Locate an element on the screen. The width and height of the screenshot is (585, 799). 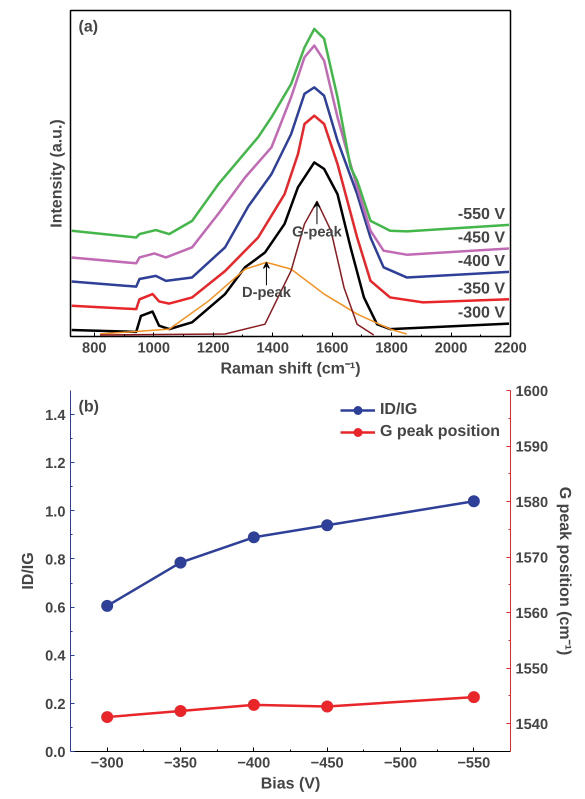
y-tick-label: 0.2 is located at coordinates (55, 704).